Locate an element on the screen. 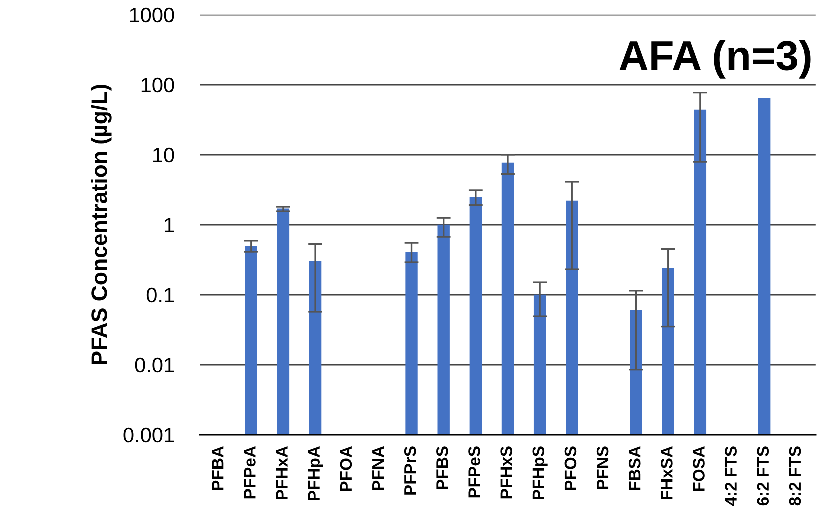 The image size is (820, 531). x-tick-label: PFHxA is located at coordinates (282, 473).